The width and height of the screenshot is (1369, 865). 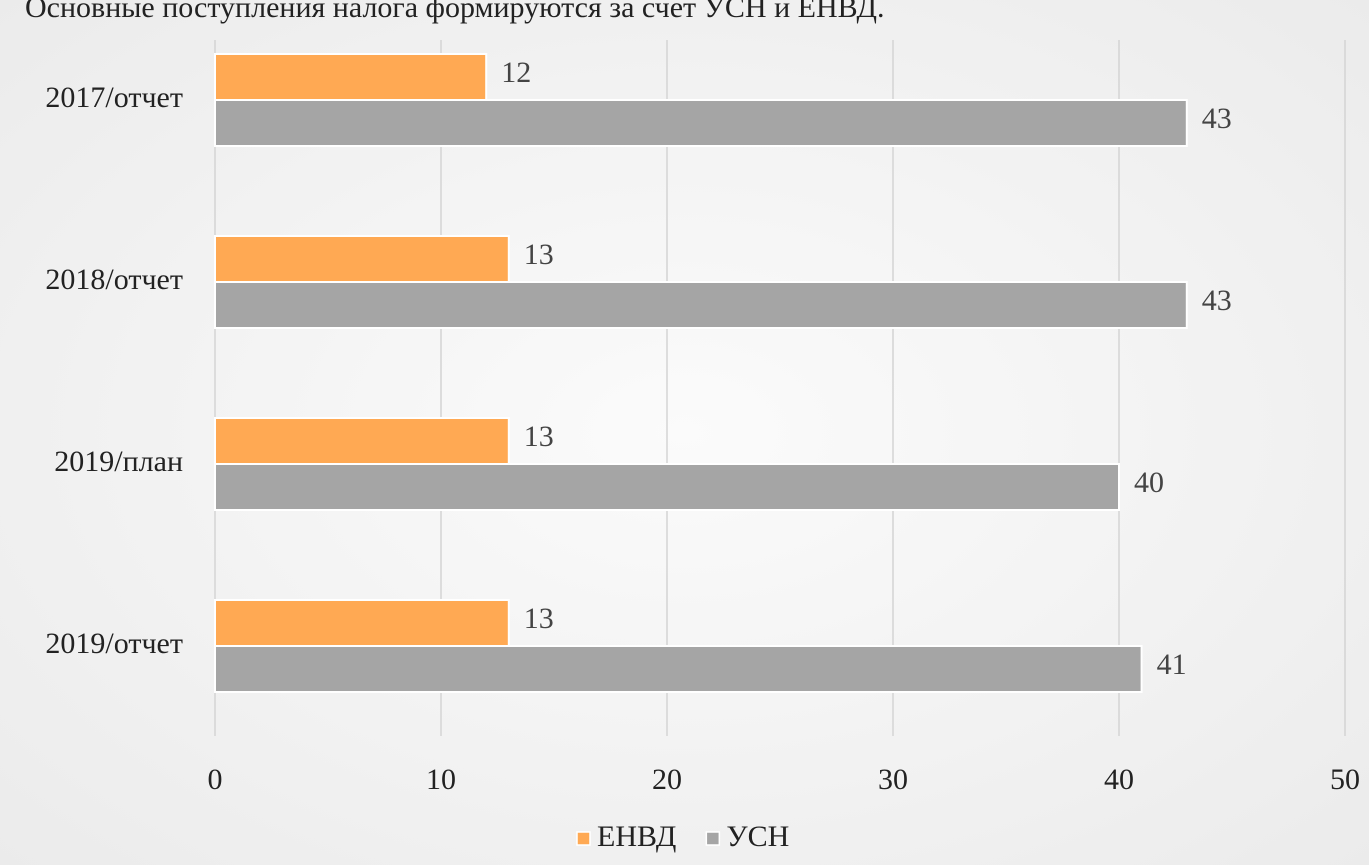 I want to click on data-label: 40, so click(x=1149, y=482).